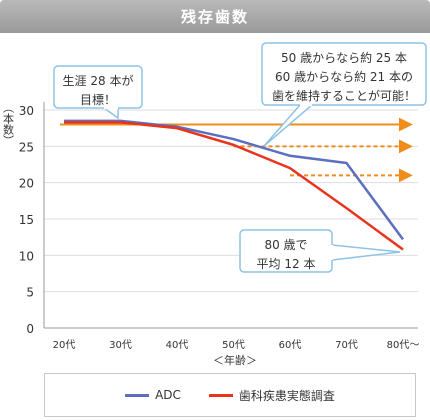 This screenshot has width=430, height=420. Describe the element at coordinates (30, 329) in the screenshot. I see `y-tick-label: 0` at that location.